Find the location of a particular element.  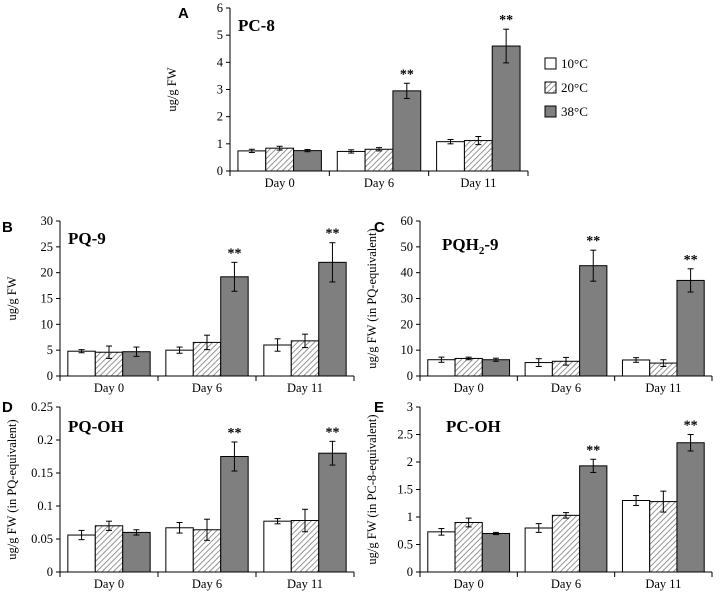

panel-letter: B is located at coordinates (7, 227).